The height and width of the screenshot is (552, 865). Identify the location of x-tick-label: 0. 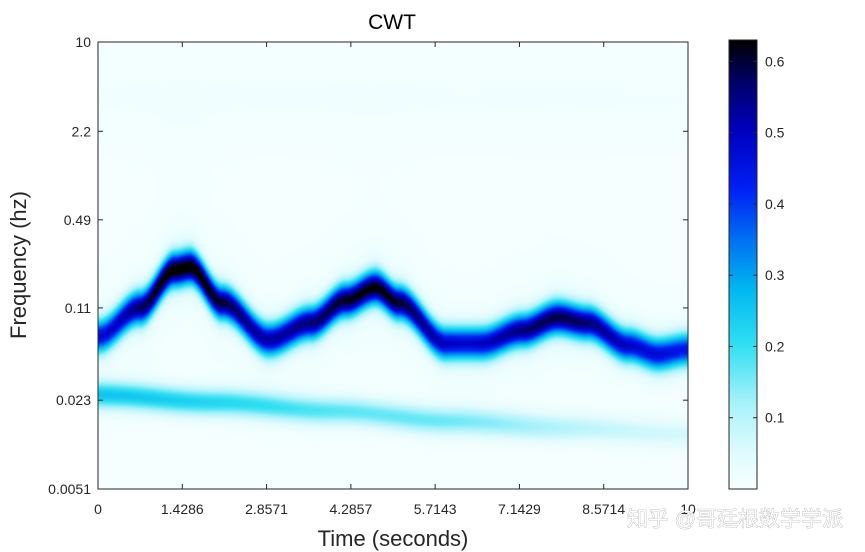
(98, 509).